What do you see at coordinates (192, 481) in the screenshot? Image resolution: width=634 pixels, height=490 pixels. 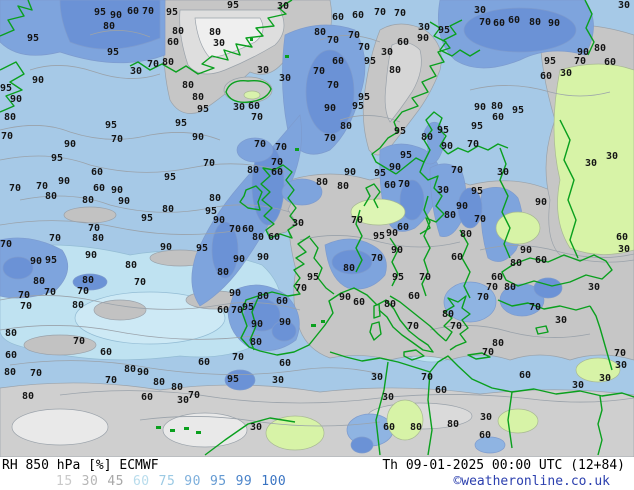 I see `legend-value-90: 90` at bounding box center [192, 481].